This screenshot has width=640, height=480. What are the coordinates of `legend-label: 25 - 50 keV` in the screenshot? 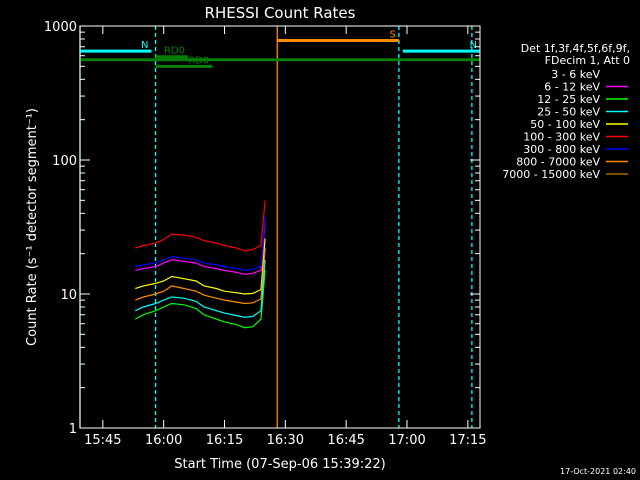 It's located at (568, 112).